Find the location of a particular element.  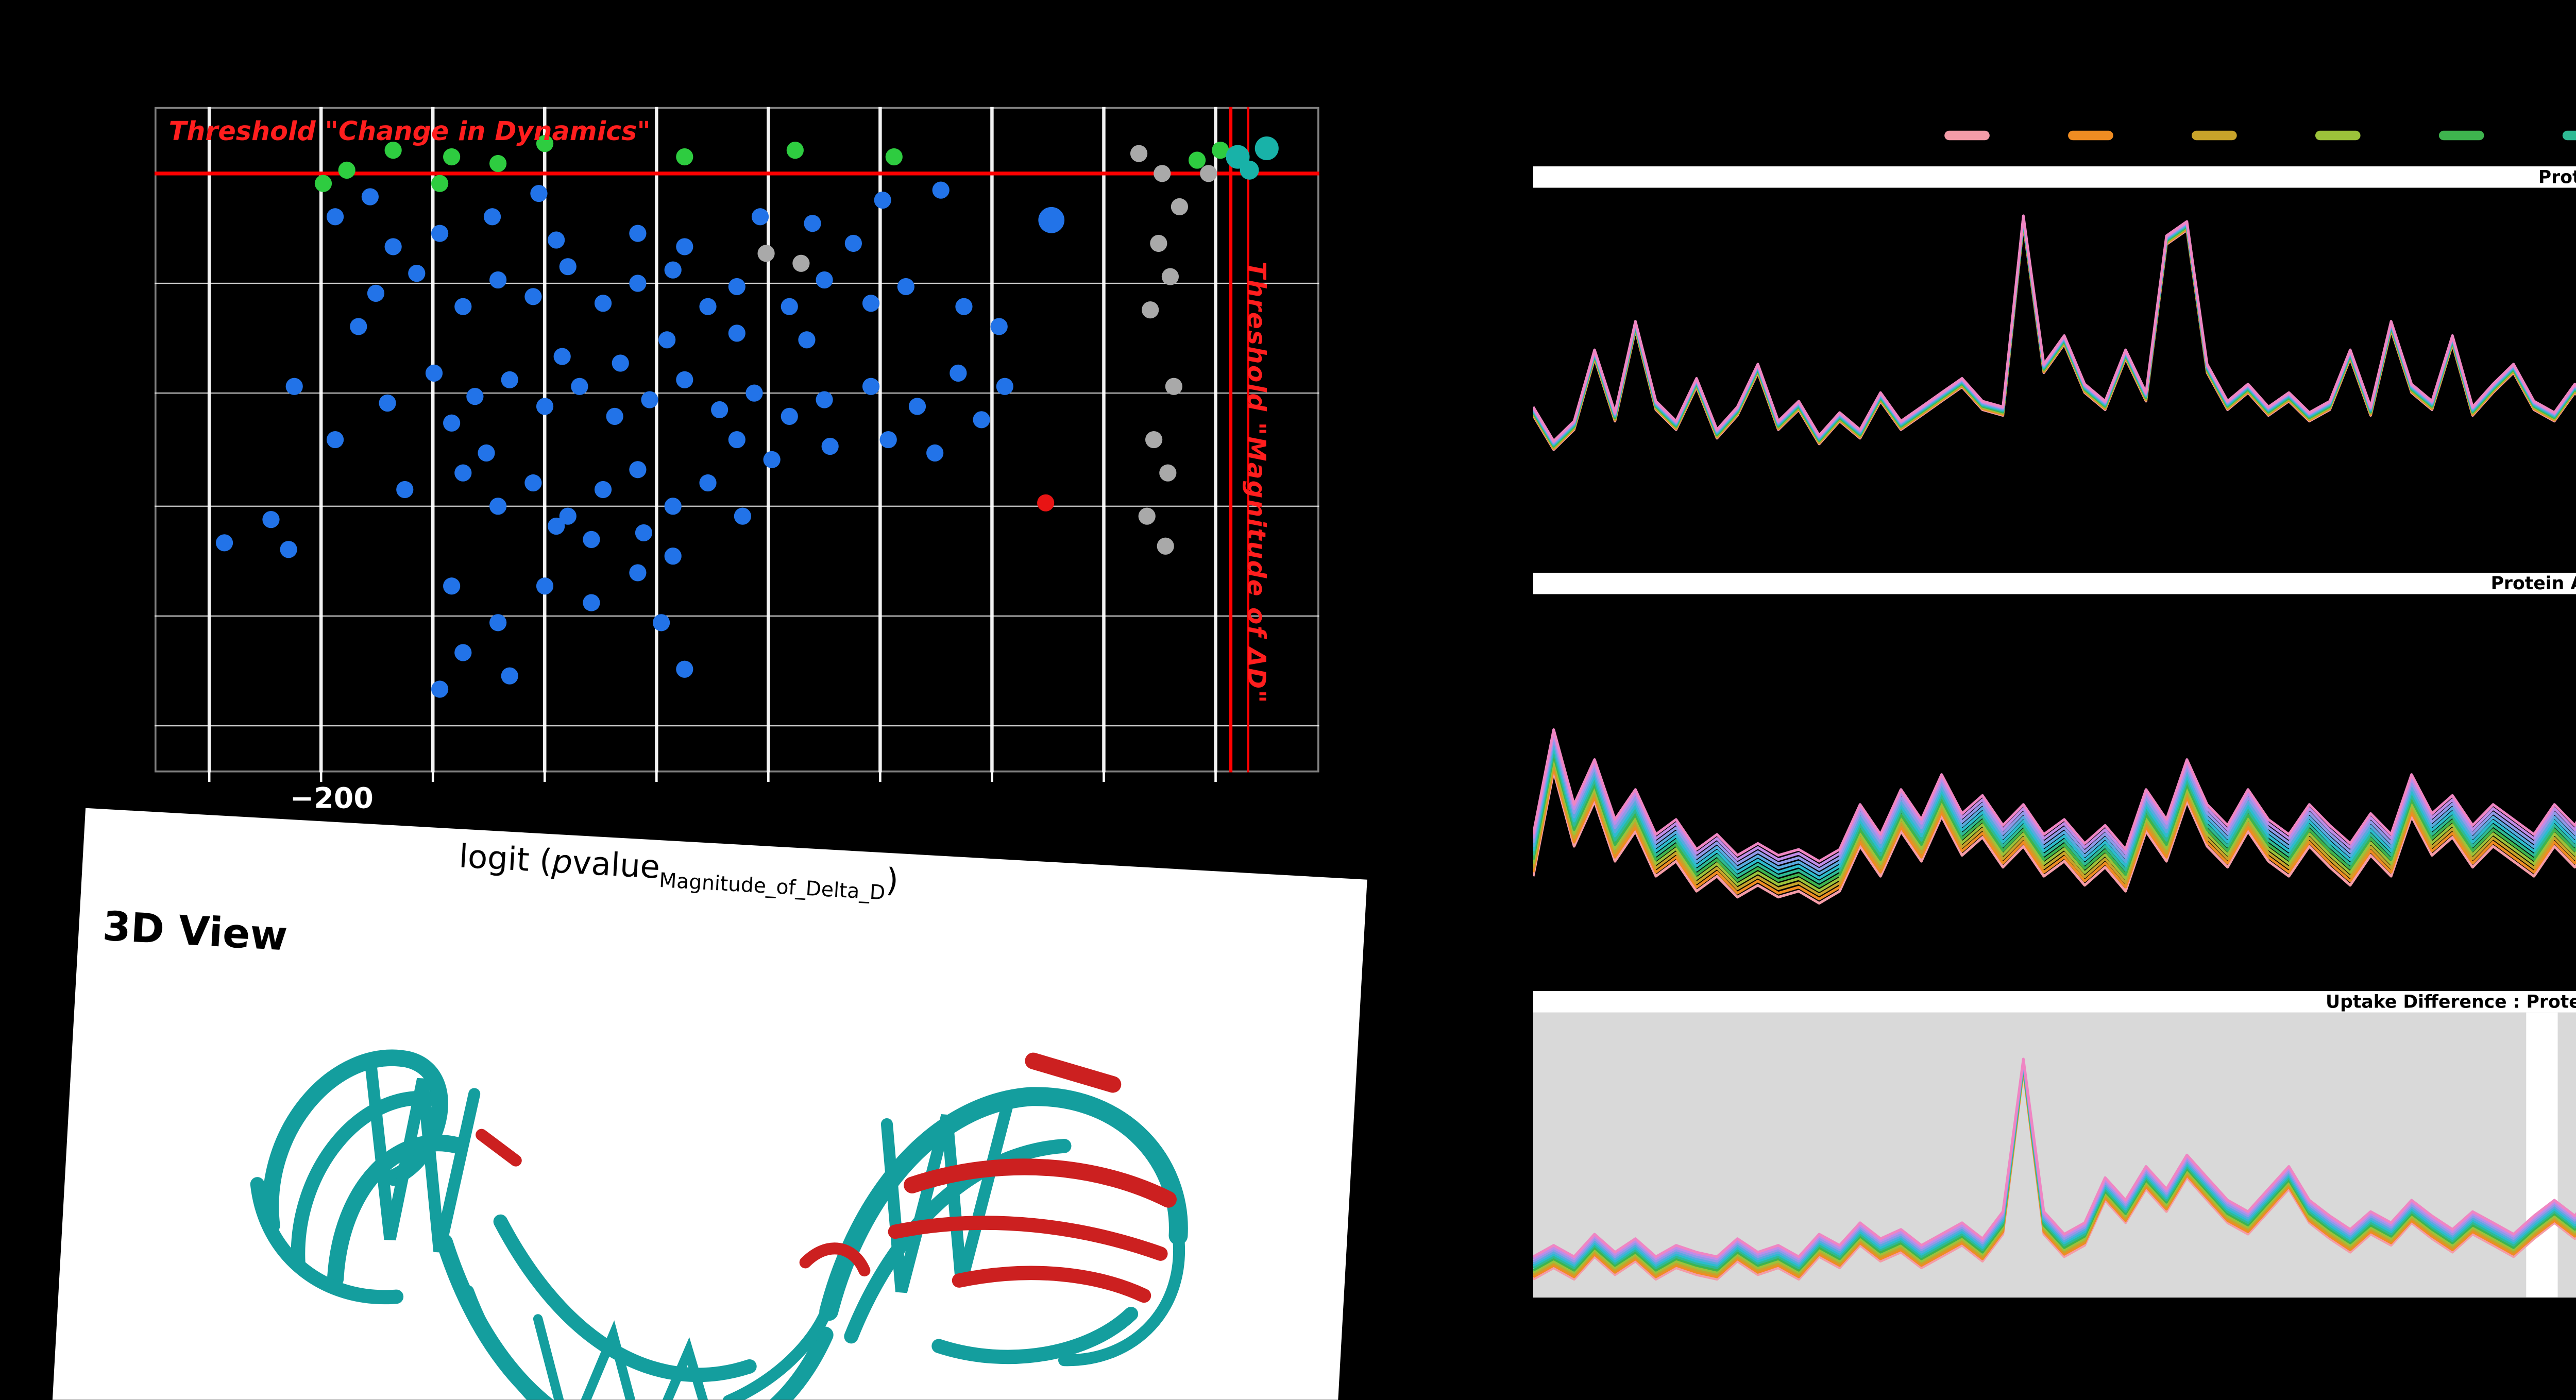

x-axis-label-suffix: ) is located at coordinates (892, 881).